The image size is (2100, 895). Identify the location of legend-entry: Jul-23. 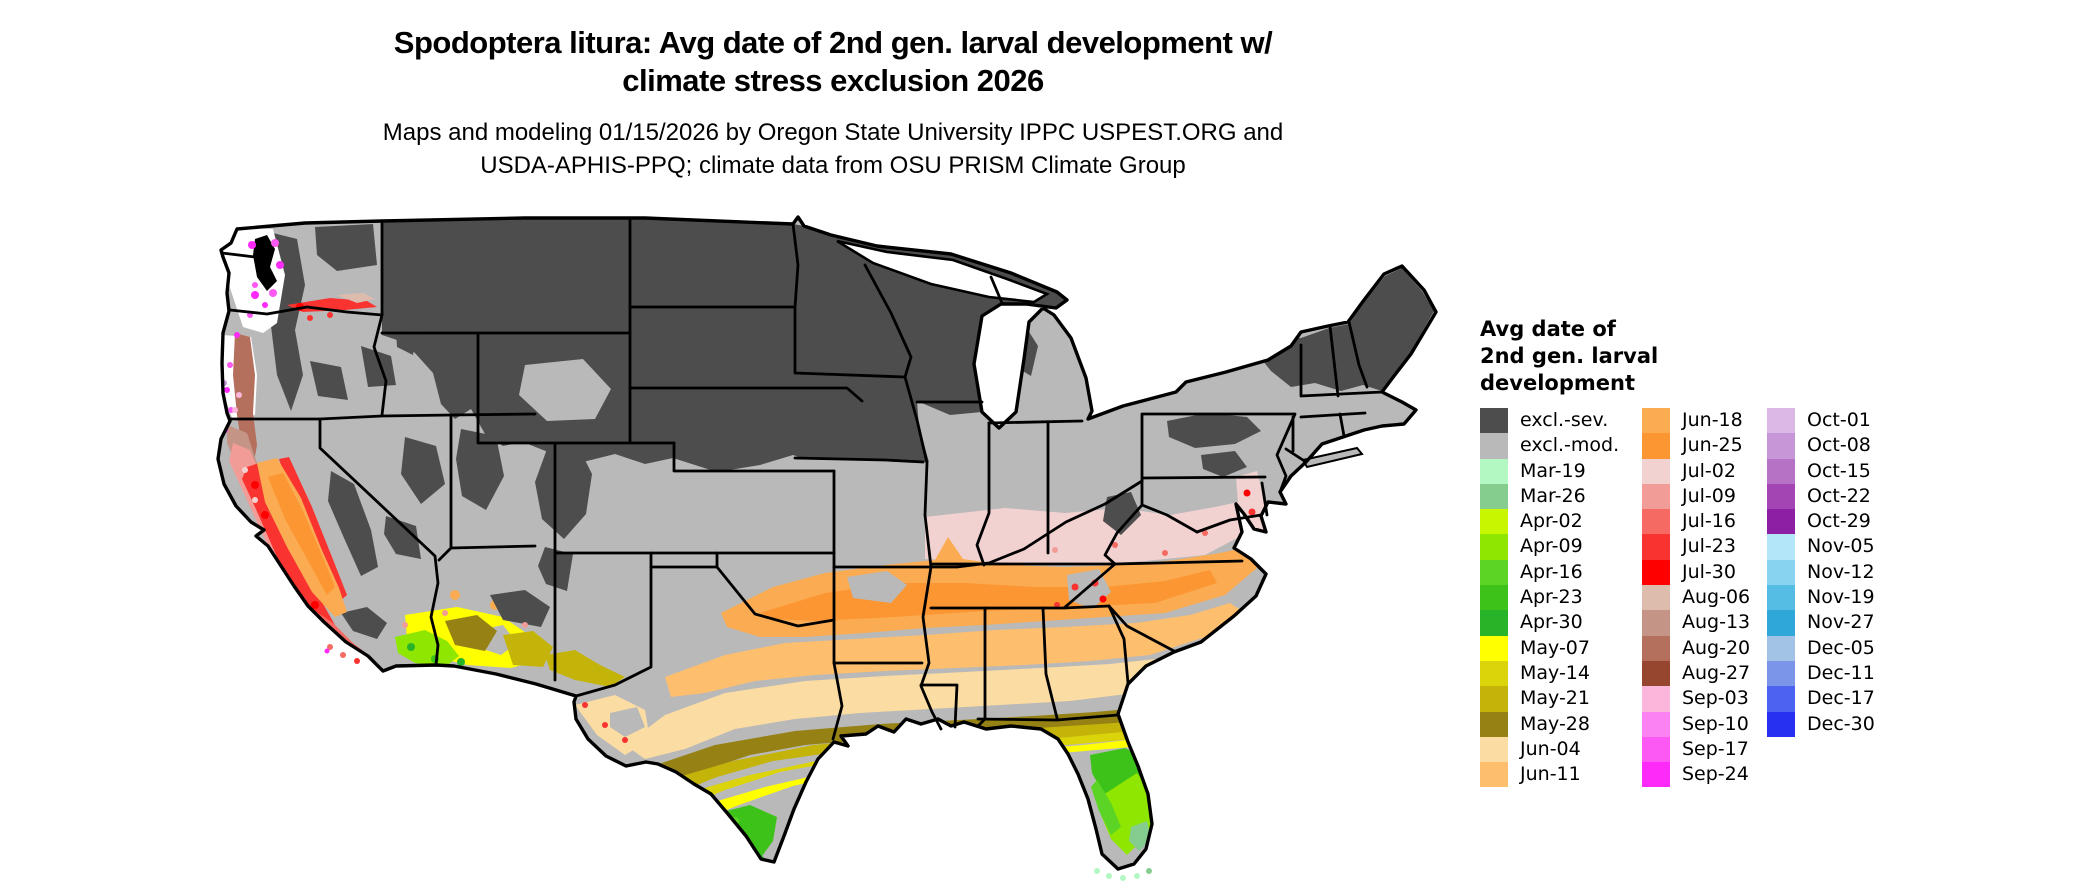
(1696, 547).